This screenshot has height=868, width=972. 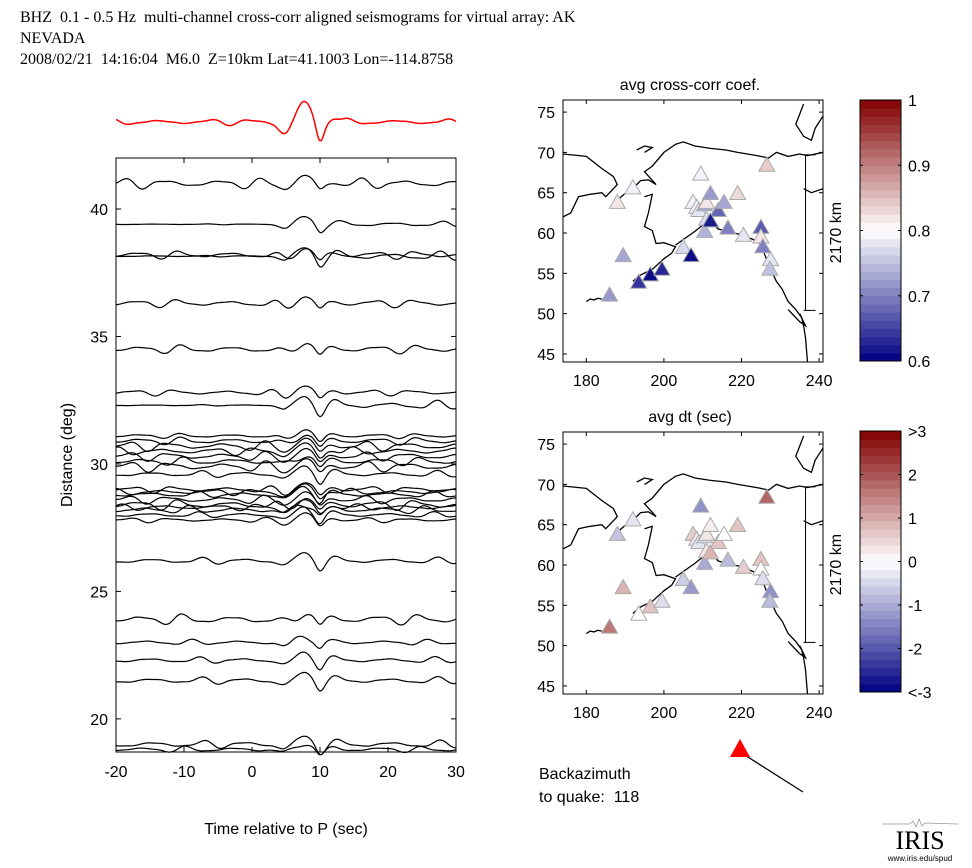 What do you see at coordinates (456, 772) in the screenshot?
I see `x-tick-label: 30` at bounding box center [456, 772].